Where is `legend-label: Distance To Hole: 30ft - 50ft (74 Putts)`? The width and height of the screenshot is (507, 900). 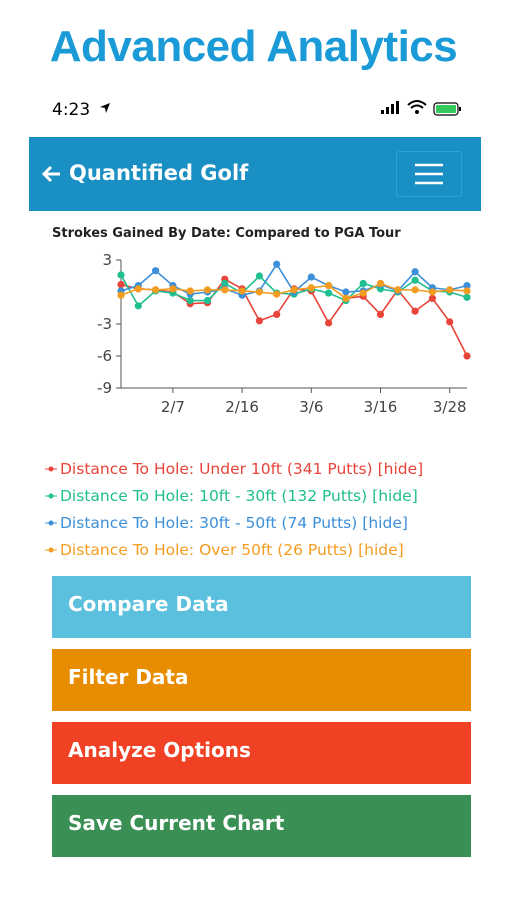
legend-label: Distance To Hole: 30ft - 50ft (74 Putts) is located at coordinates (209, 522).